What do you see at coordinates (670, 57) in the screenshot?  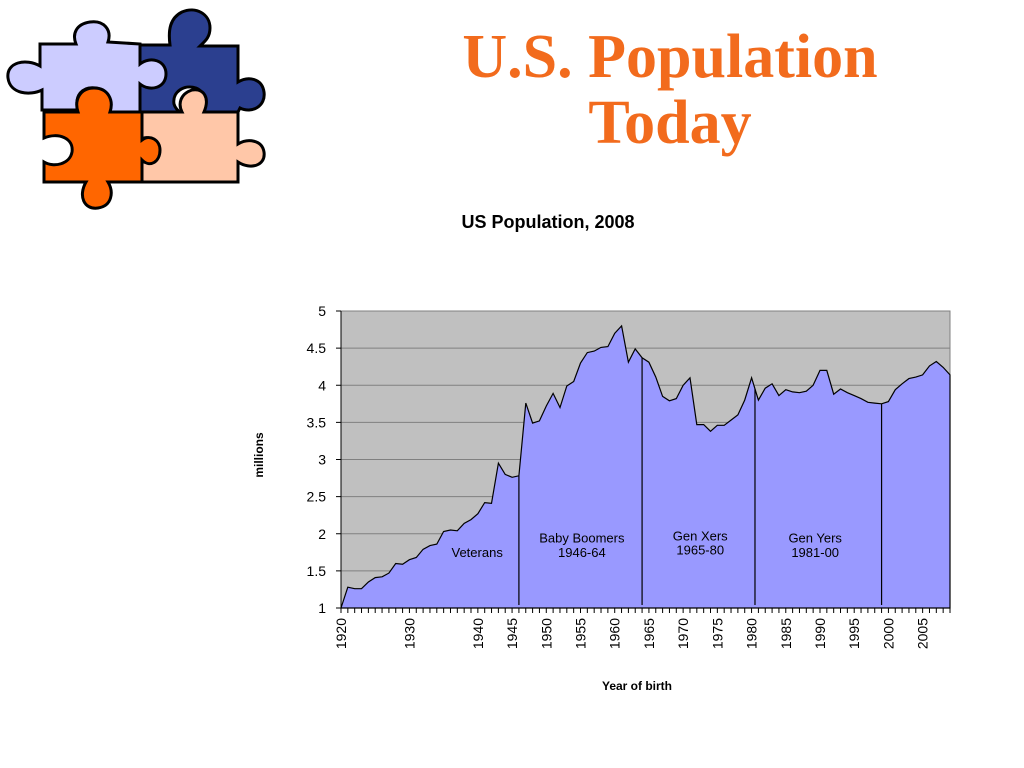 I see `slide-title-line-1: U.S. Population` at bounding box center [670, 57].